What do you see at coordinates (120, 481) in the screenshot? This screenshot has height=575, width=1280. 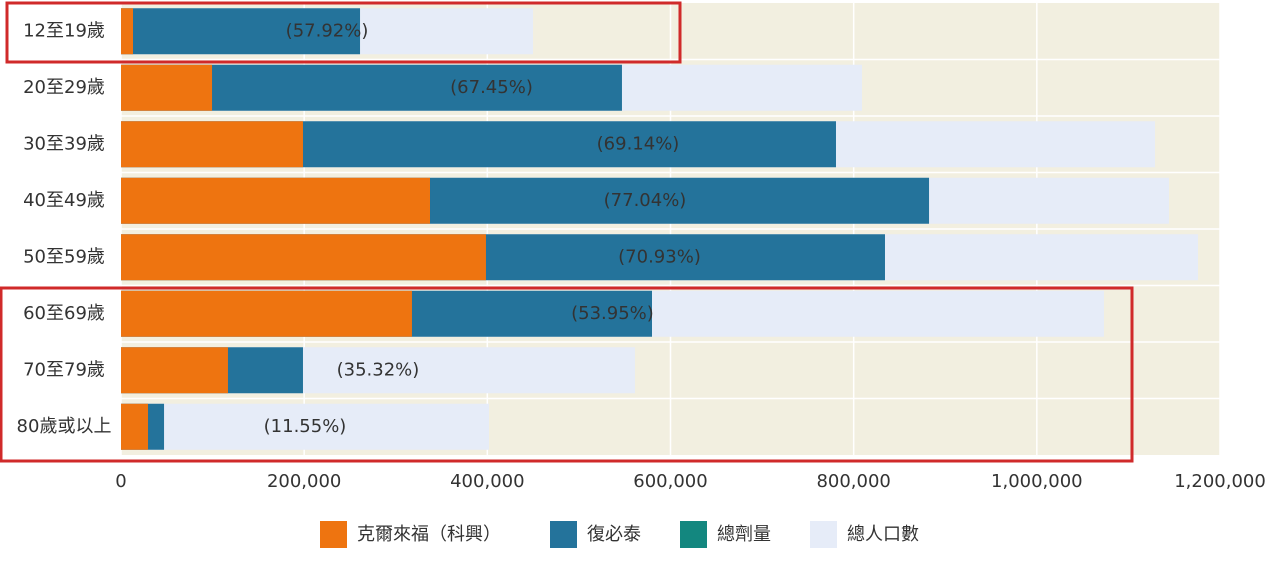 I see `x-tick-label: 0` at bounding box center [120, 481].